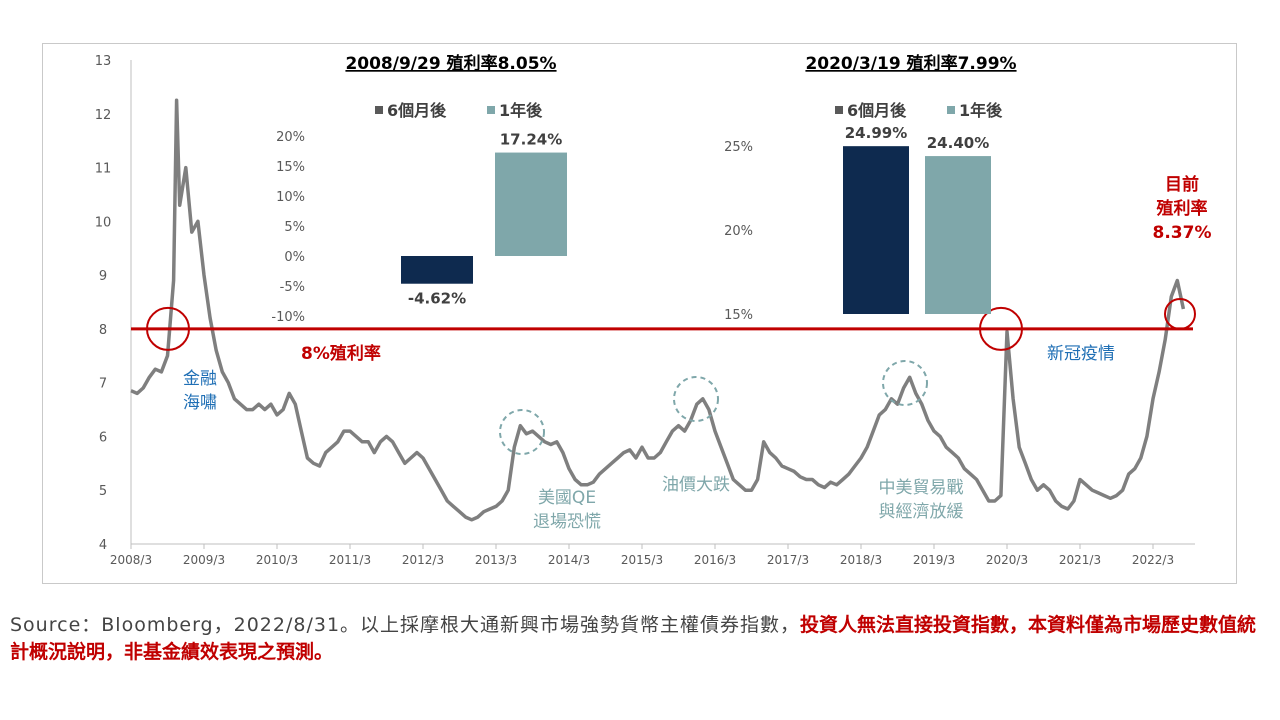  I want to click on x-tick-label: 2009/3, so click(204, 560).